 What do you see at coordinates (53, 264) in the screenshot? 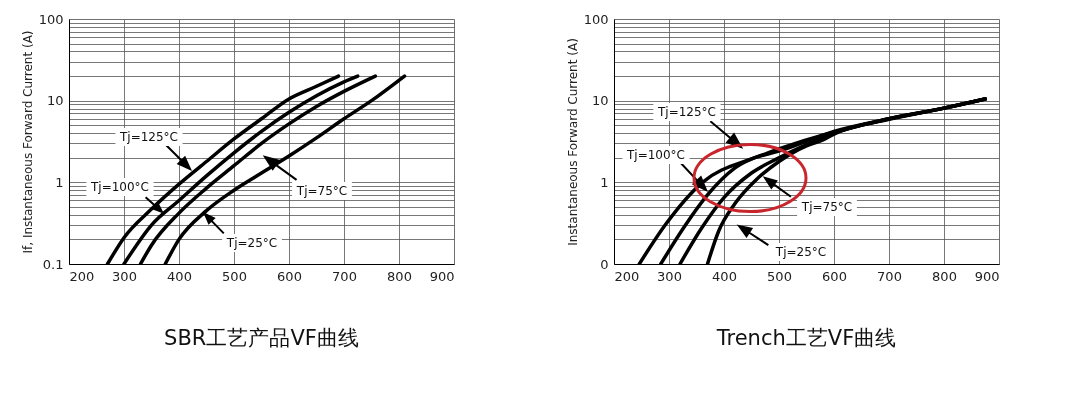
I see `y-tick-label: 0.1` at bounding box center [53, 264].